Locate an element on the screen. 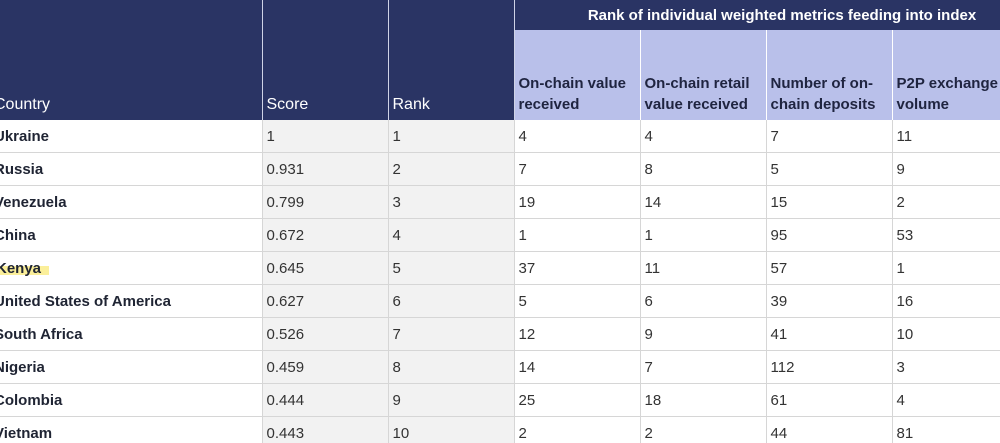 The height and width of the screenshot is (443, 1000). country-cell: Kenya is located at coordinates (131, 268).